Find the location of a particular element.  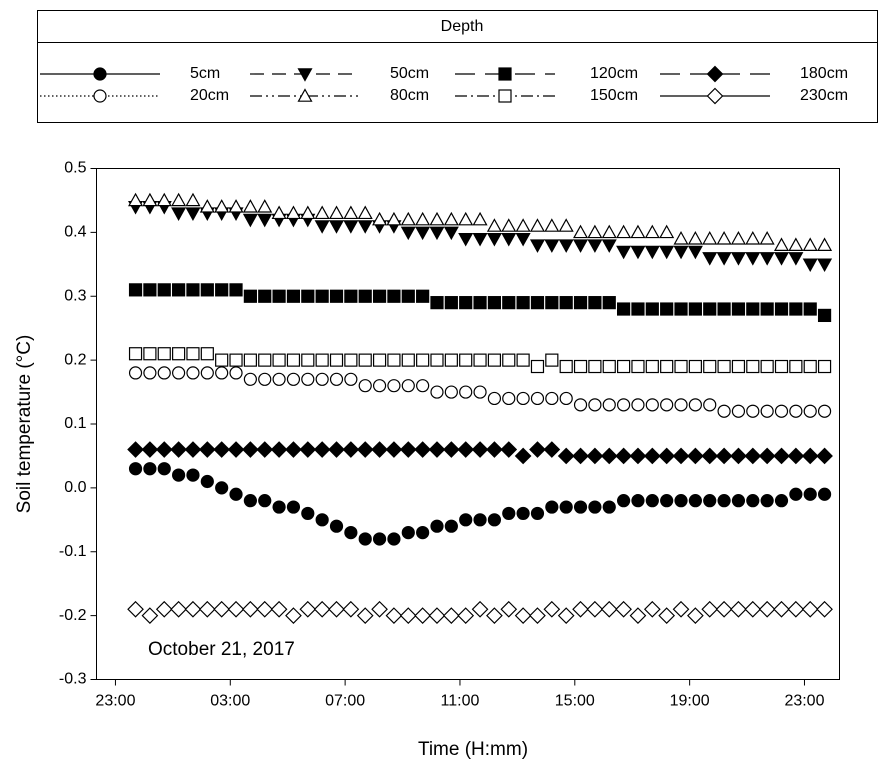

legend-label: 180cm is located at coordinates (824, 73).